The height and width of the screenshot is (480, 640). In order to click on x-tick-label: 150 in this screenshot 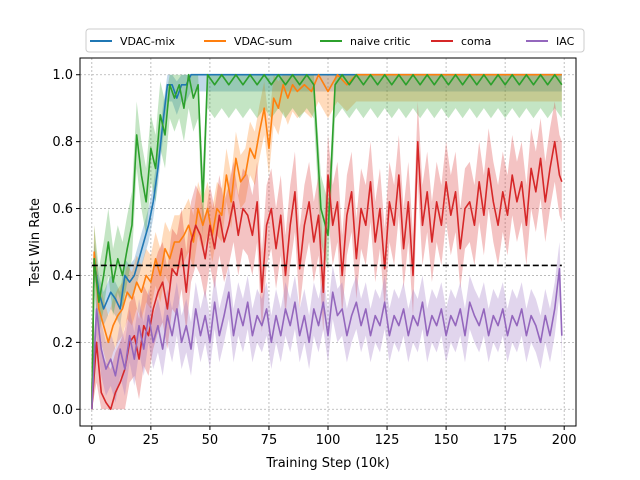, I will do `click(446, 440)`.